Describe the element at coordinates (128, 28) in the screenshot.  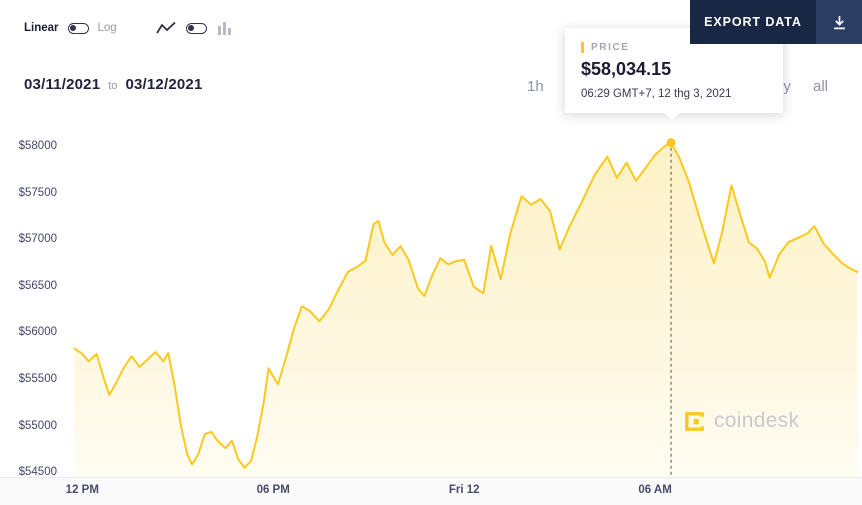
I see `chart-controls: Linear Log` at that location.